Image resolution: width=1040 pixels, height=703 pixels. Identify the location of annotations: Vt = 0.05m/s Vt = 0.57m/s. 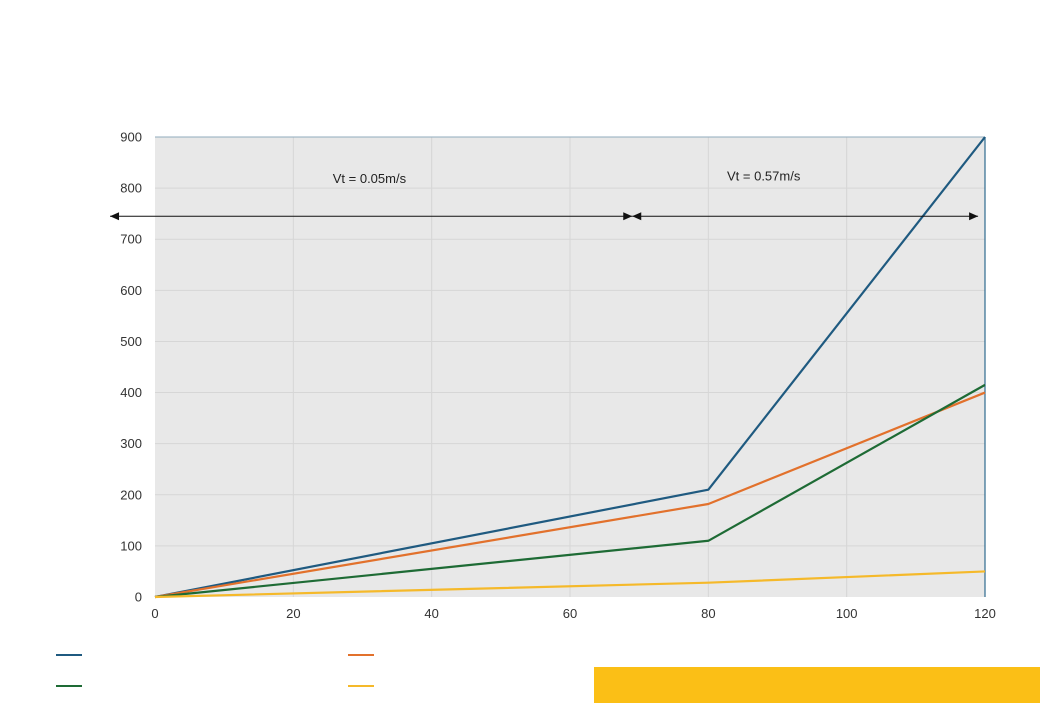
(544, 194).